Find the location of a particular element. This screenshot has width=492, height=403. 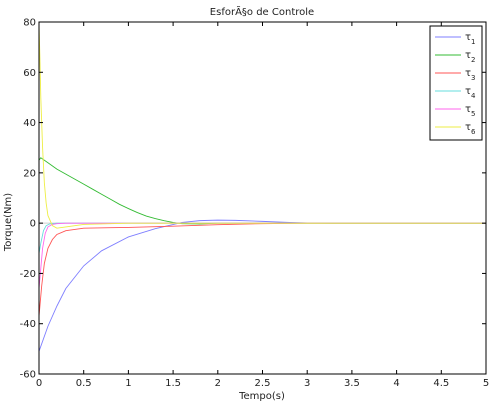

legend-label-tau-5: τ5 is located at coordinates (470, 111).